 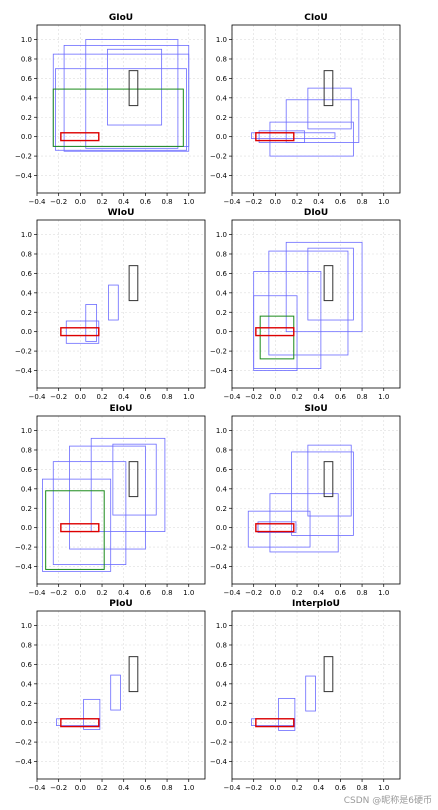 What do you see at coordinates (316, 213) in the screenshot?
I see `subplot-title: DIoU` at bounding box center [316, 213].